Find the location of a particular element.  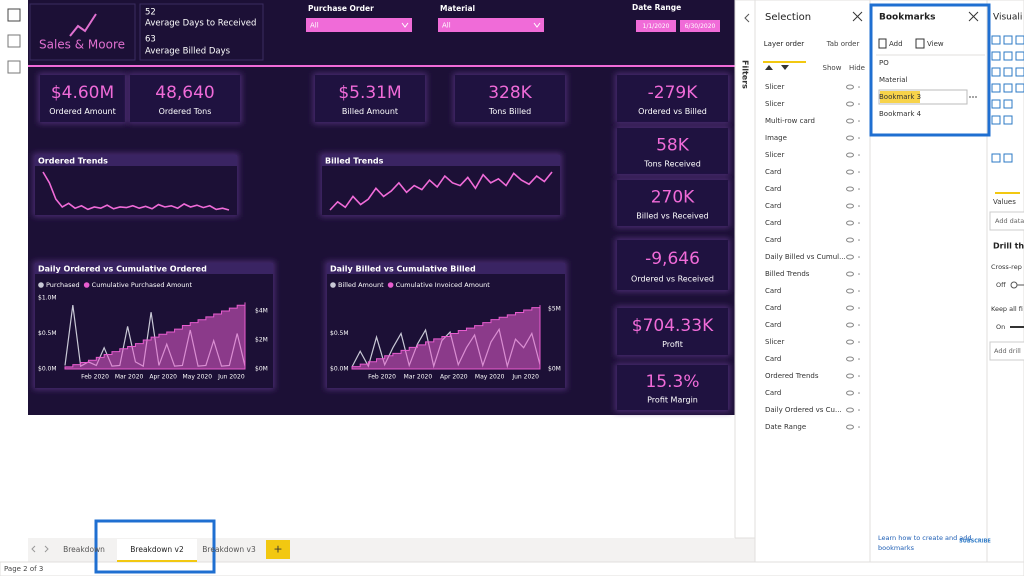

move-up-icon is located at coordinates (769, 67).